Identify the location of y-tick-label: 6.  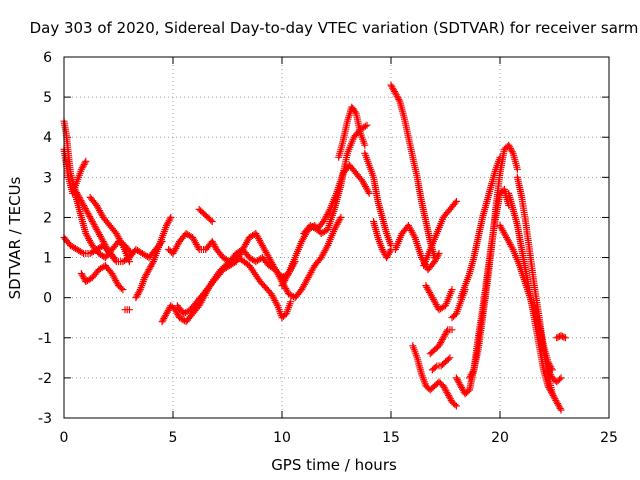
(47, 58).